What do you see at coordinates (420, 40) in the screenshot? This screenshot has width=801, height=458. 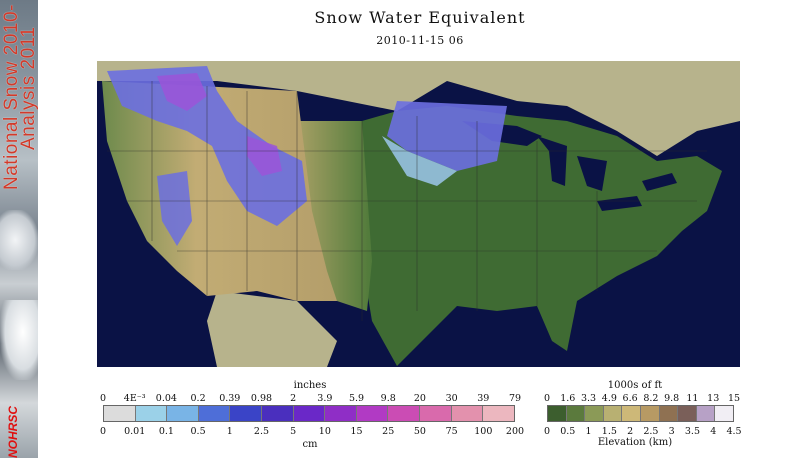 I see `map-timestamp: 2010-11-15 06` at bounding box center [420, 40].